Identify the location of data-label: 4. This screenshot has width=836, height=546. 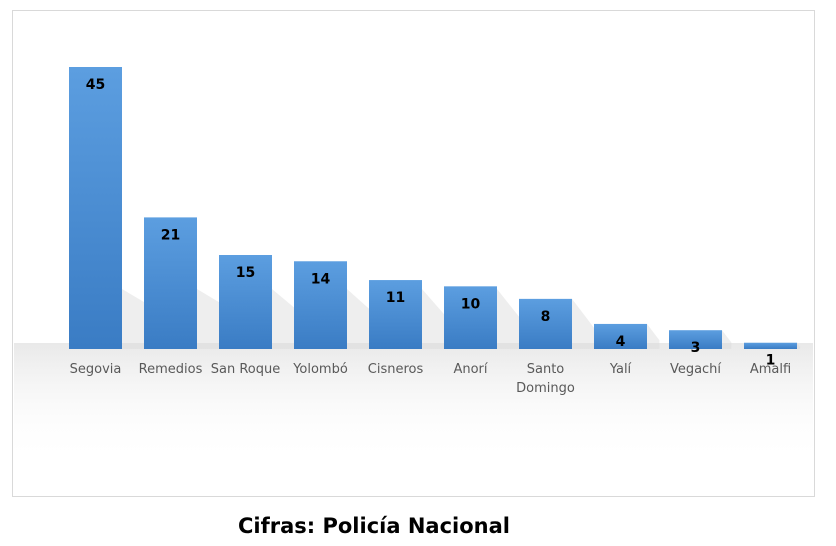
(621, 342).